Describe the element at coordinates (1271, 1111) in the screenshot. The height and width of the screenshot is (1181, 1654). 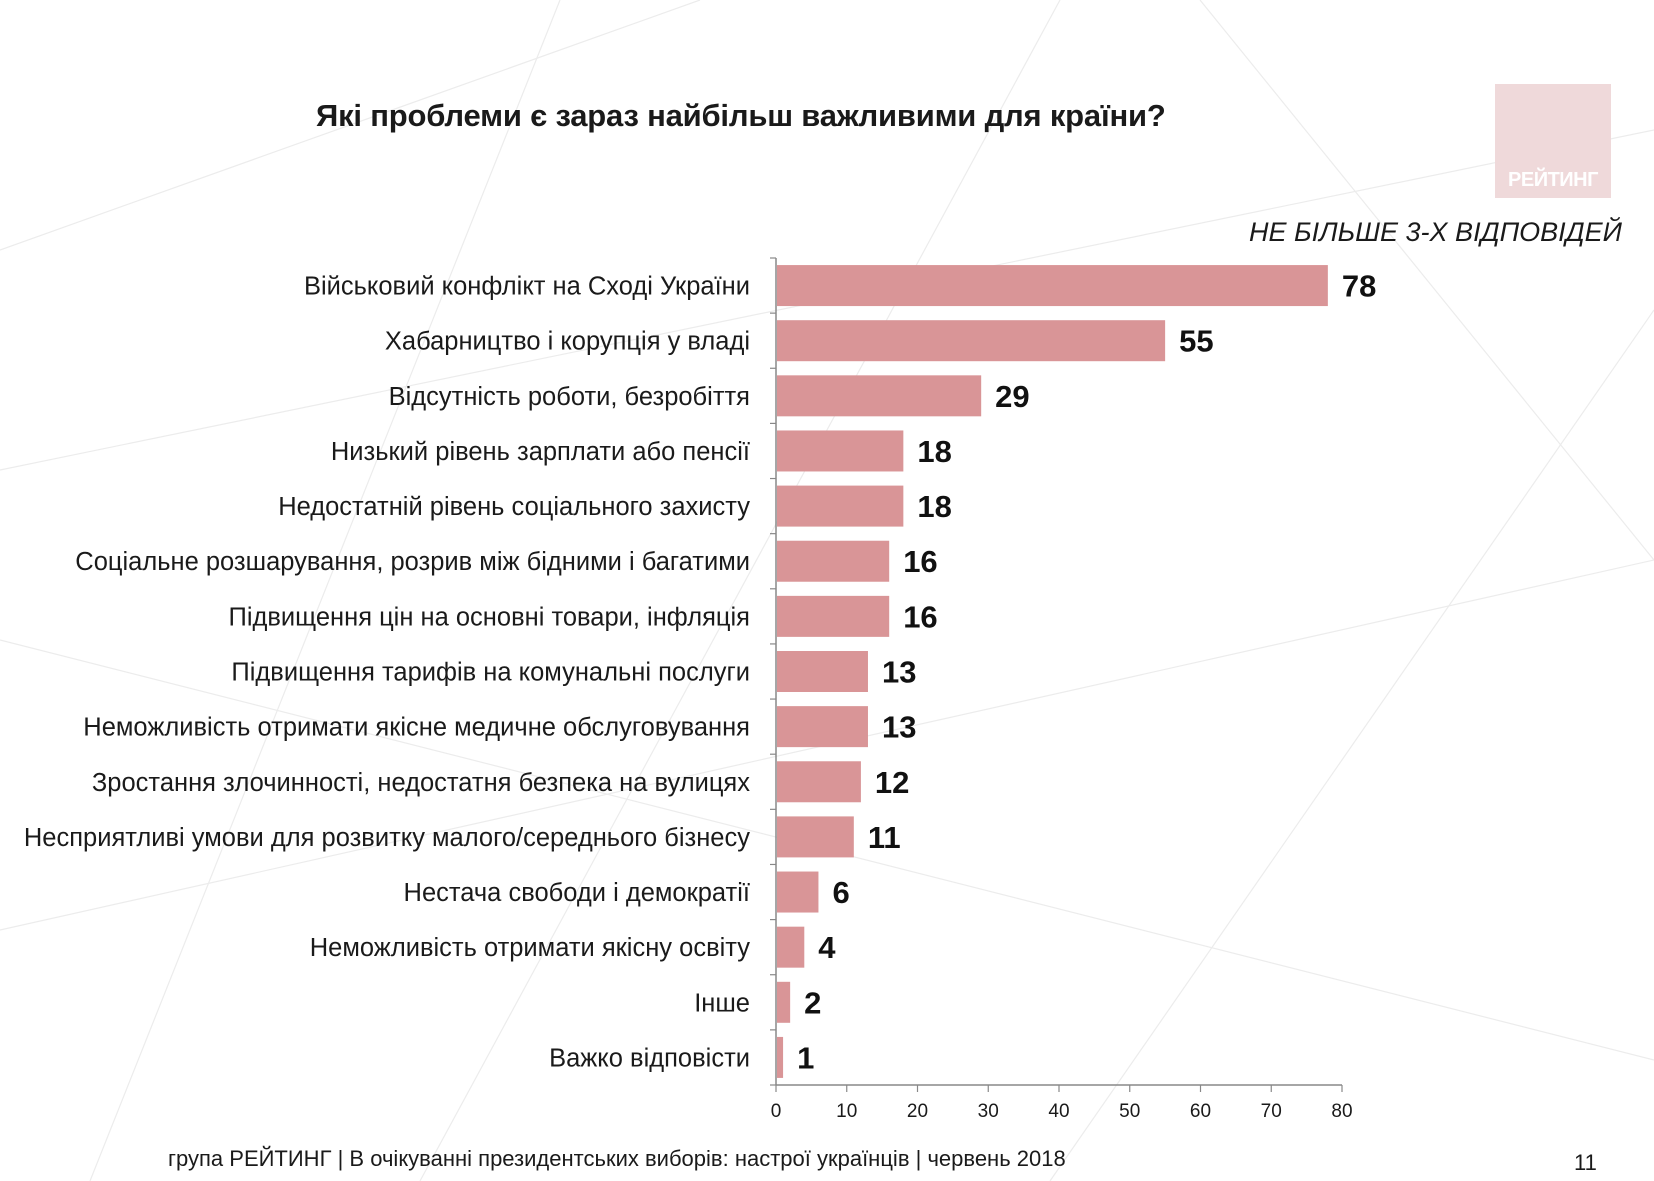
I see `x-tick-label: 70` at that location.